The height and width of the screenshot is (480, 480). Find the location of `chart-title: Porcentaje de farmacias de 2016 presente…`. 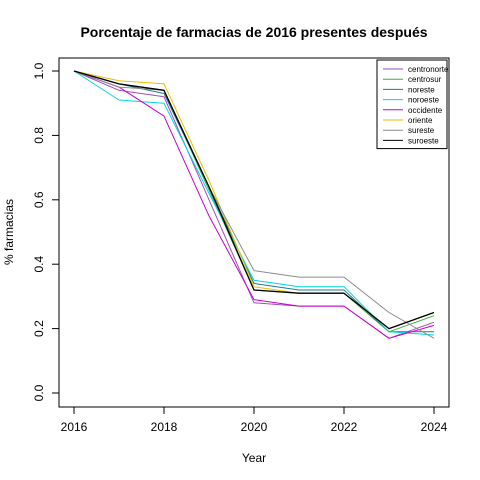

chart-title: Porcentaje de farmacias de 2016 presente… is located at coordinates (253, 32).